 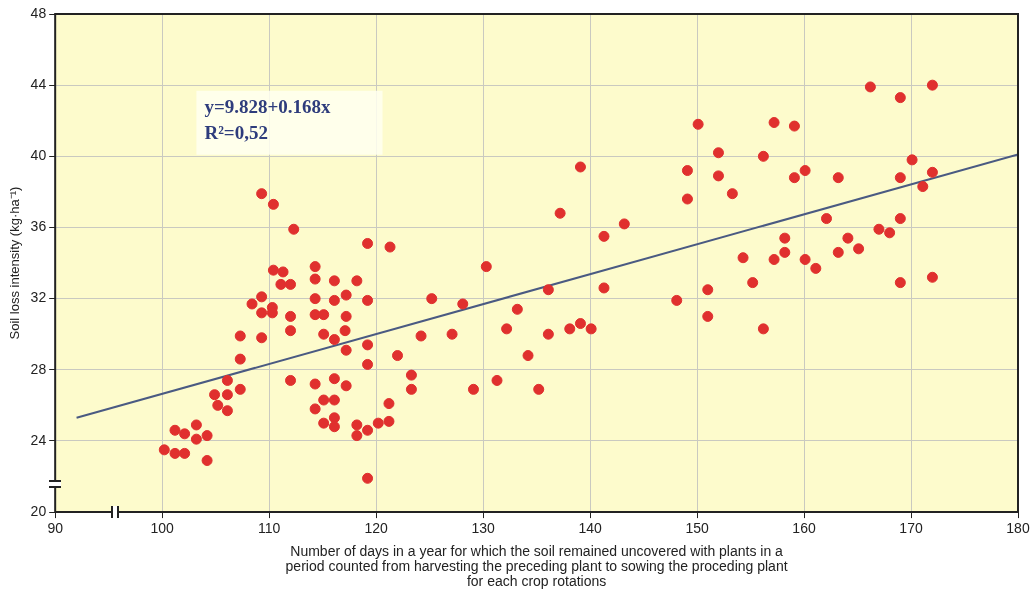 What do you see at coordinates (697, 528) in the screenshot?
I see `x-tick-label: 150` at bounding box center [697, 528].